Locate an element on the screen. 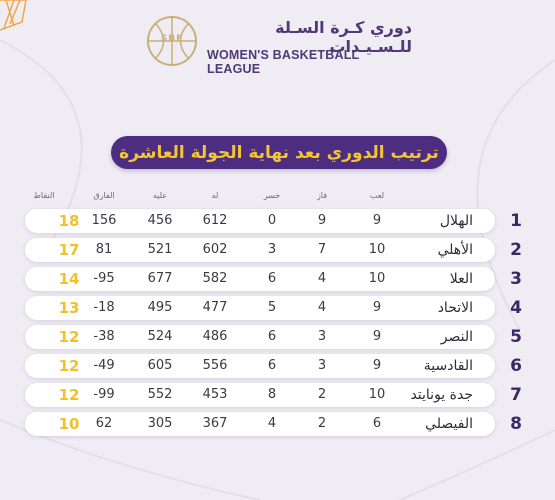 The image size is (555, 500). for-cell: 477 is located at coordinates (215, 307).